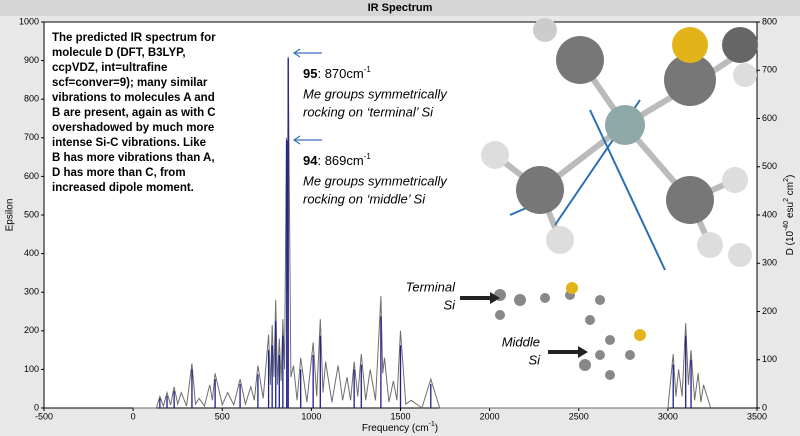  Describe the element at coordinates (769, 166) in the screenshot. I see `y2-tick-label: 500` at that location.